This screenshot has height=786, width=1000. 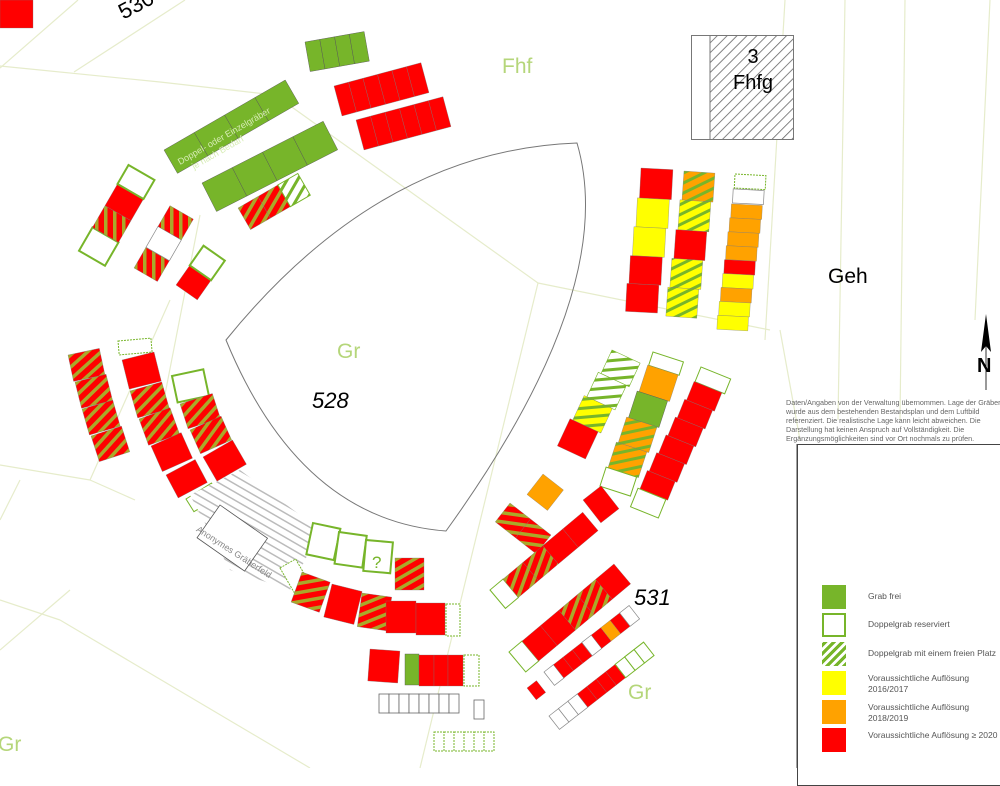 What do you see at coordinates (330, 400) in the screenshot?
I see `parcel-label-528: 528` at bounding box center [330, 400].